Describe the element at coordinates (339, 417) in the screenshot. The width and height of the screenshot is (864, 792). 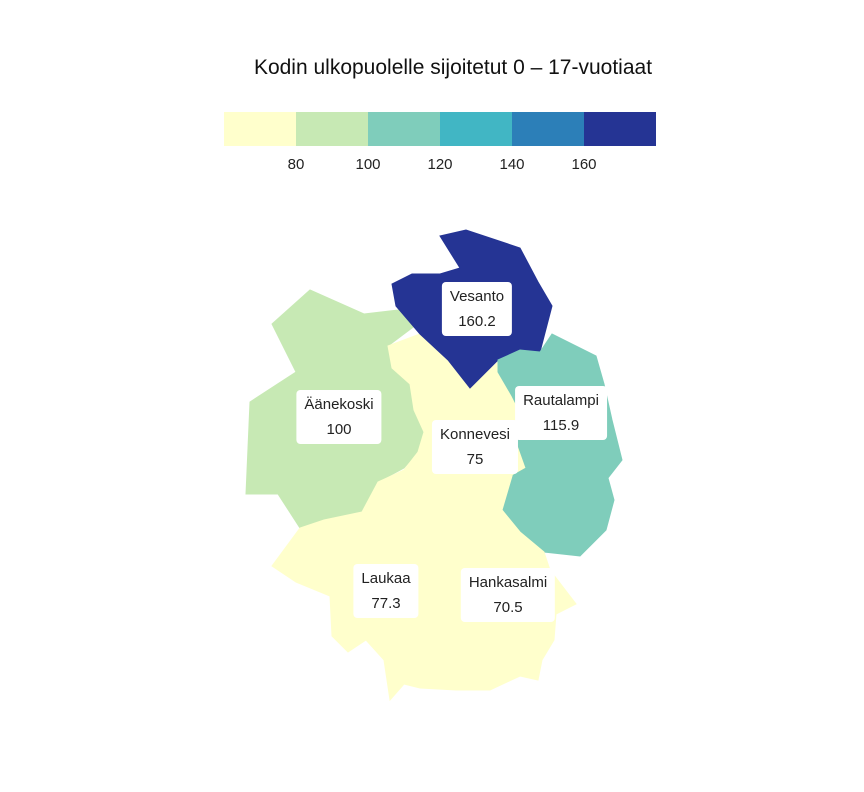
I see `region-label-aanekoski: Äänekoski 100` at that location.